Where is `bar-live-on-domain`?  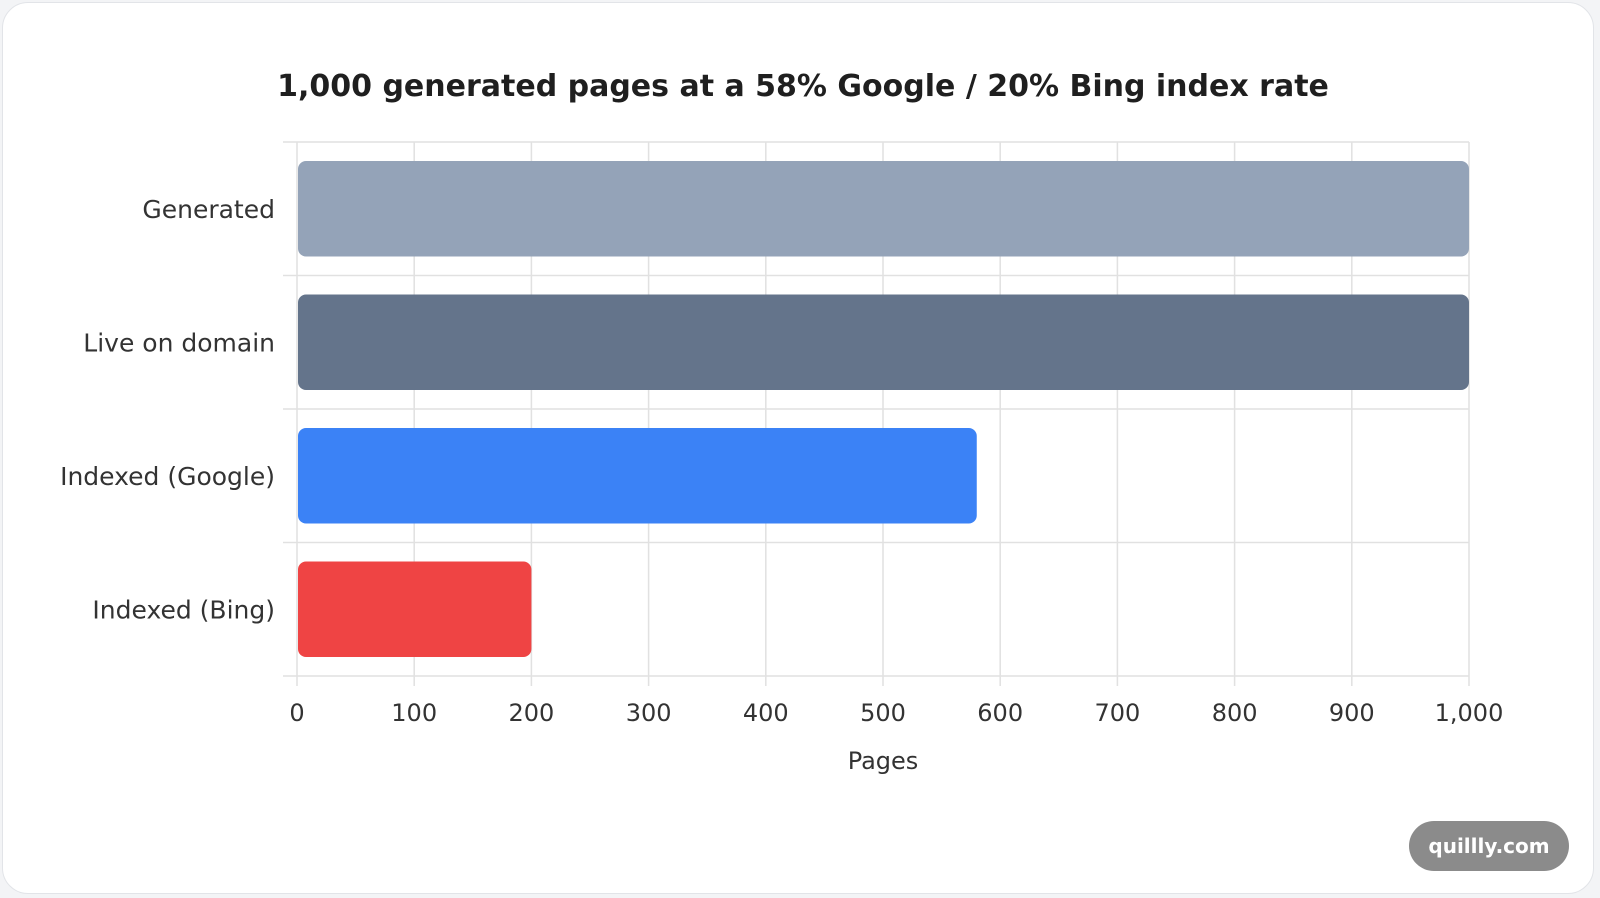 bar-live-on-domain is located at coordinates (883, 342).